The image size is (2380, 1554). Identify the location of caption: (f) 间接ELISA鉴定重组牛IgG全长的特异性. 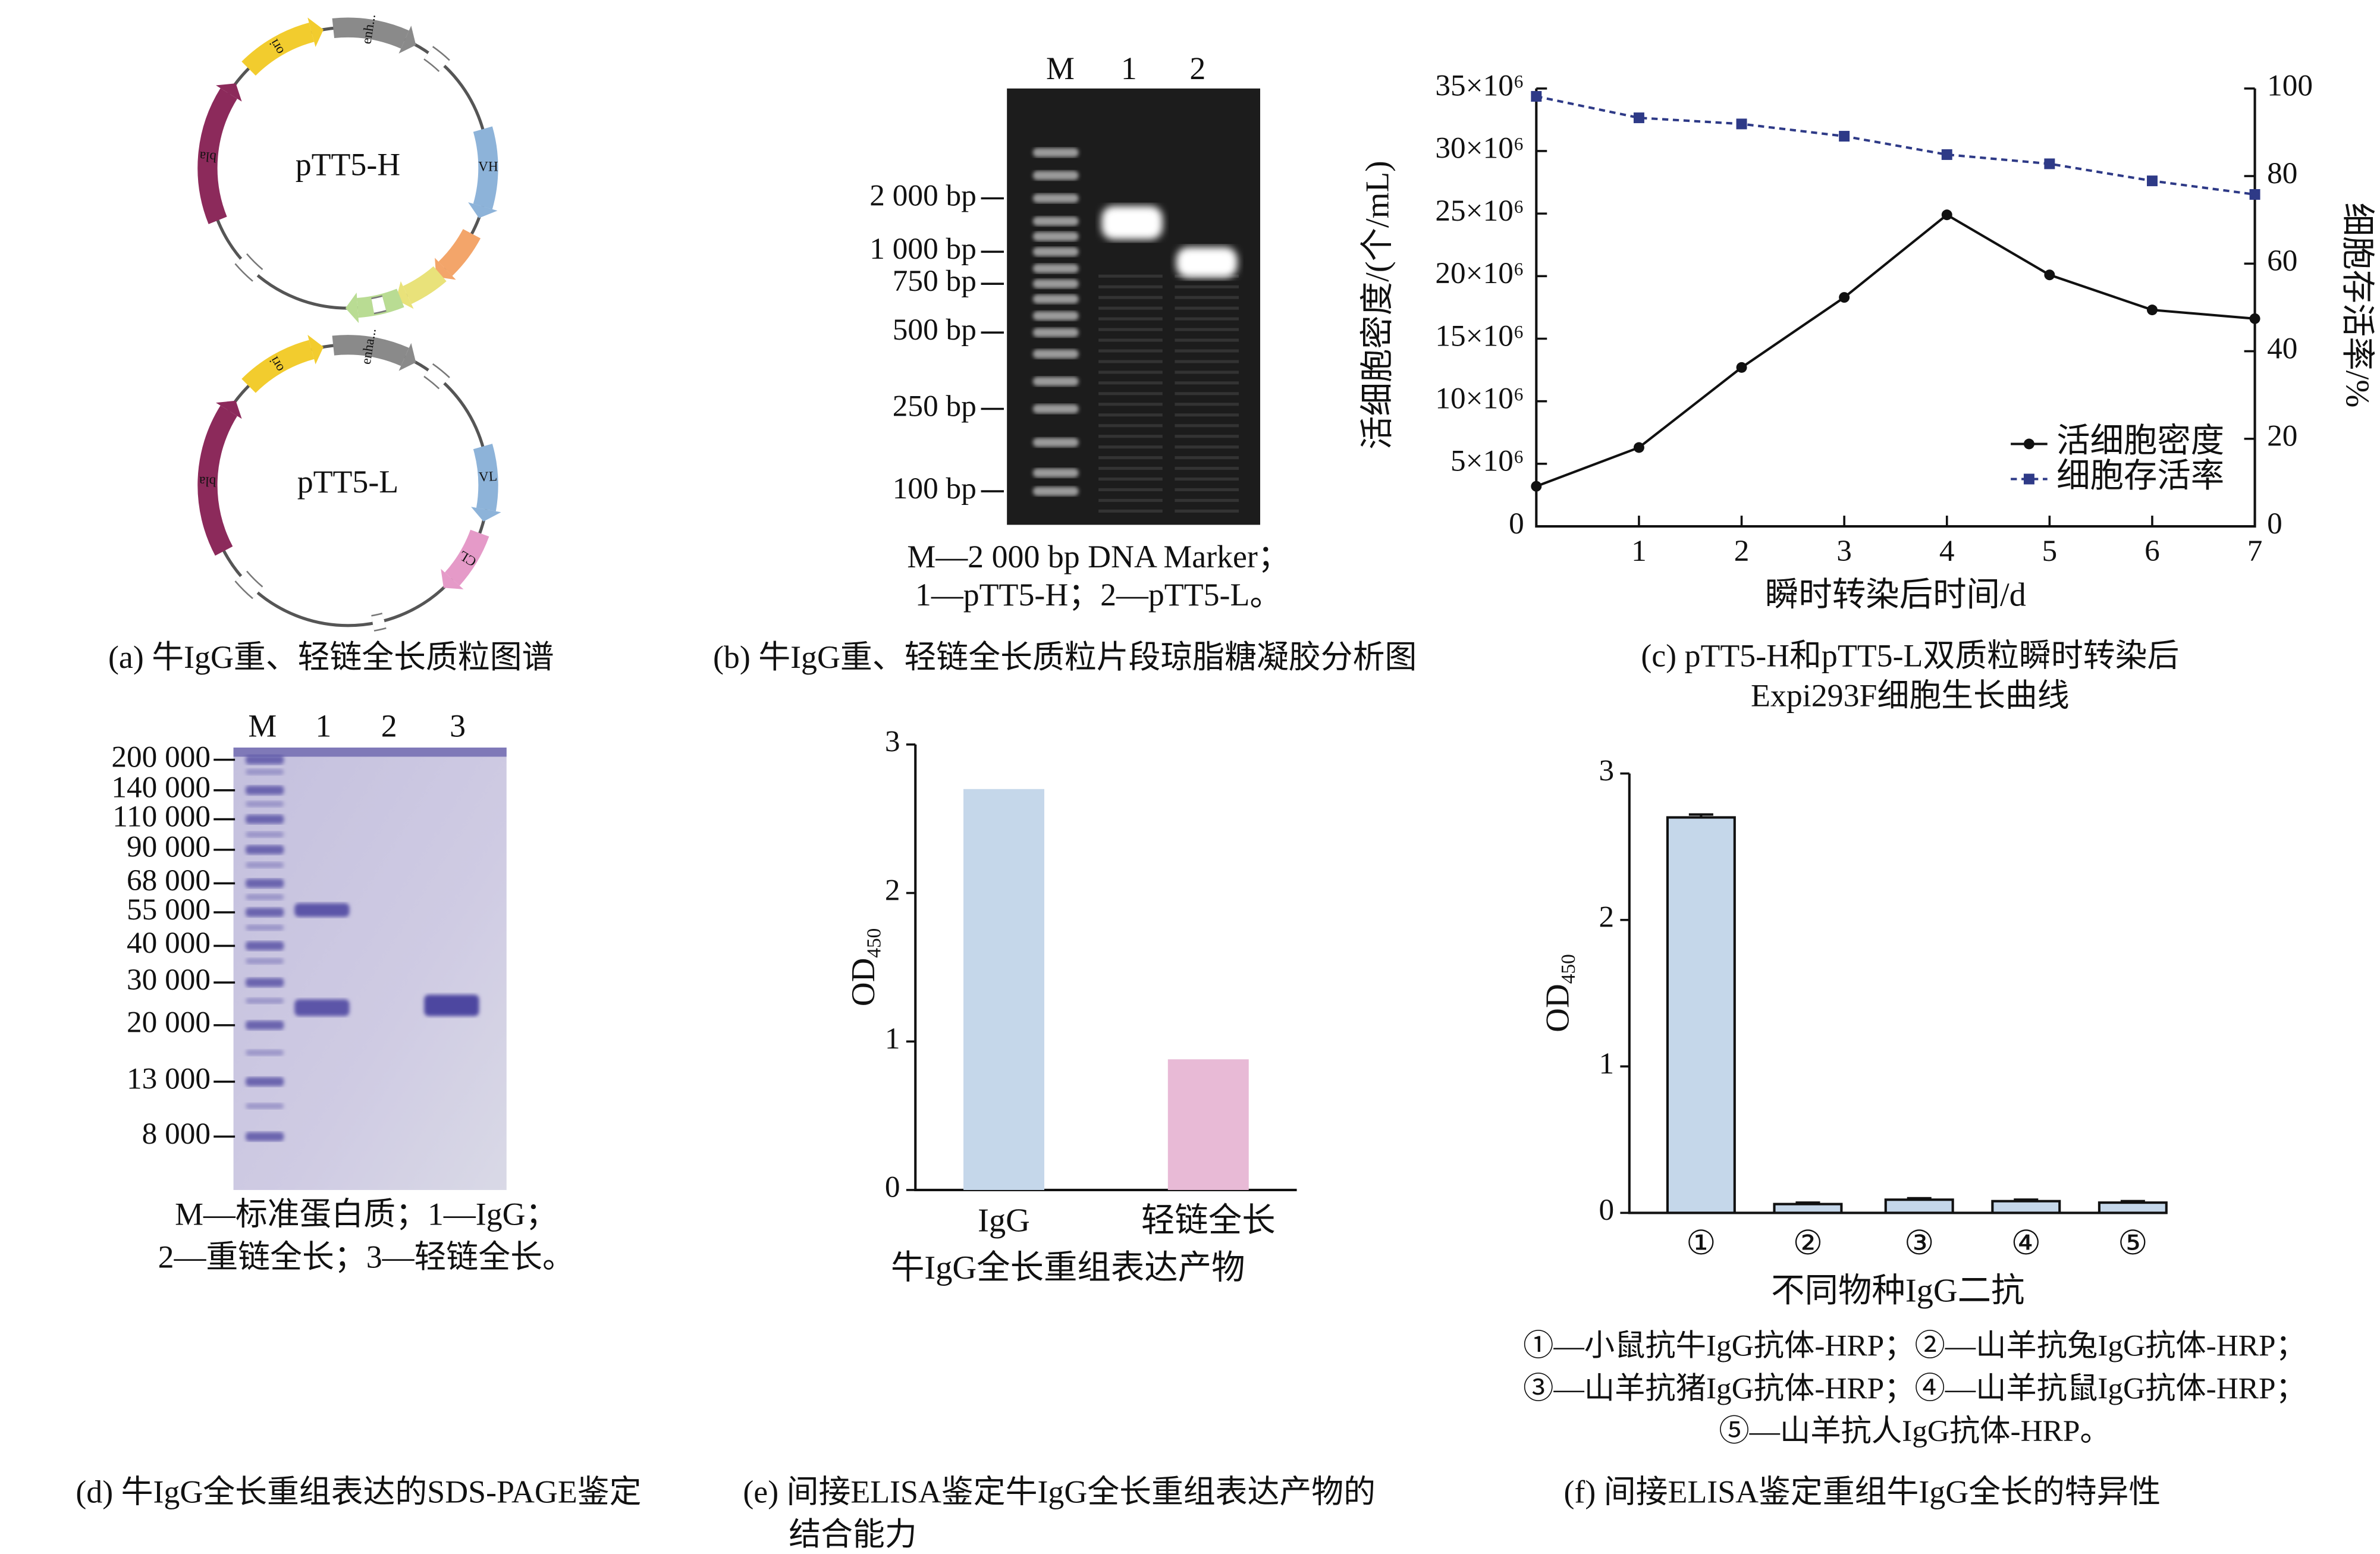
(1862, 1491).